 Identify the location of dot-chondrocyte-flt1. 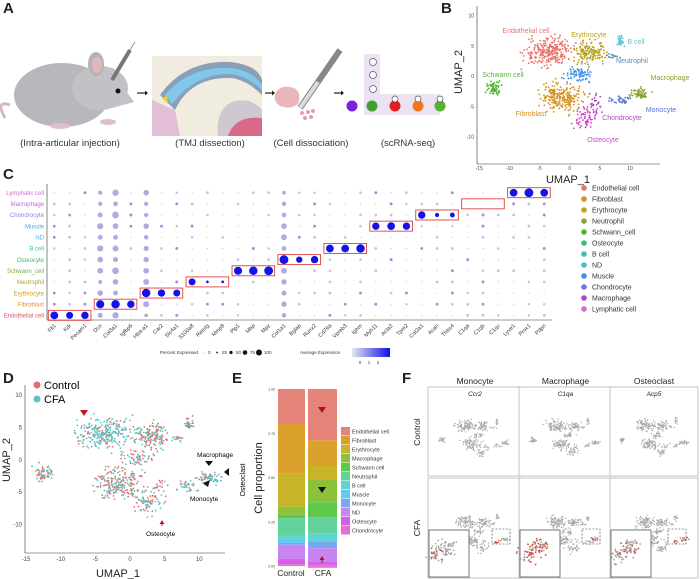
(54, 215).